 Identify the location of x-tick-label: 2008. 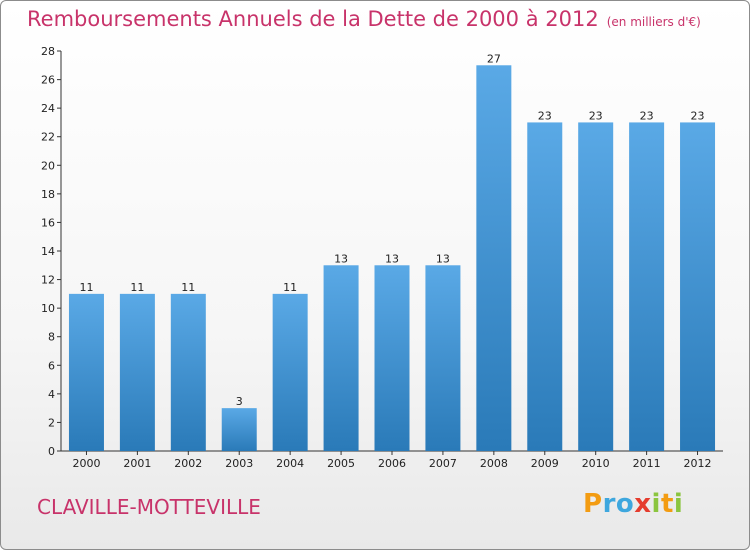
(494, 463).